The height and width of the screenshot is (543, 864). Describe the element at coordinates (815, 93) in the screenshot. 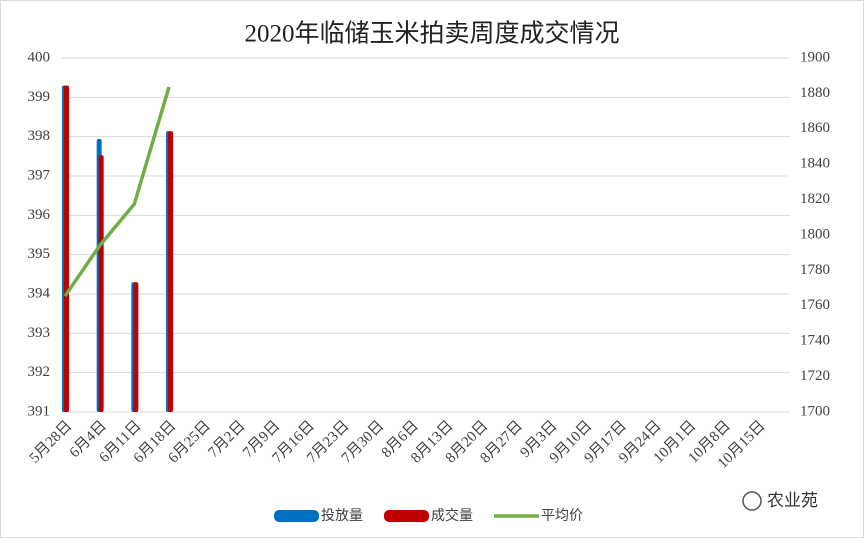

I see `y2-tick-label: 1880` at that location.